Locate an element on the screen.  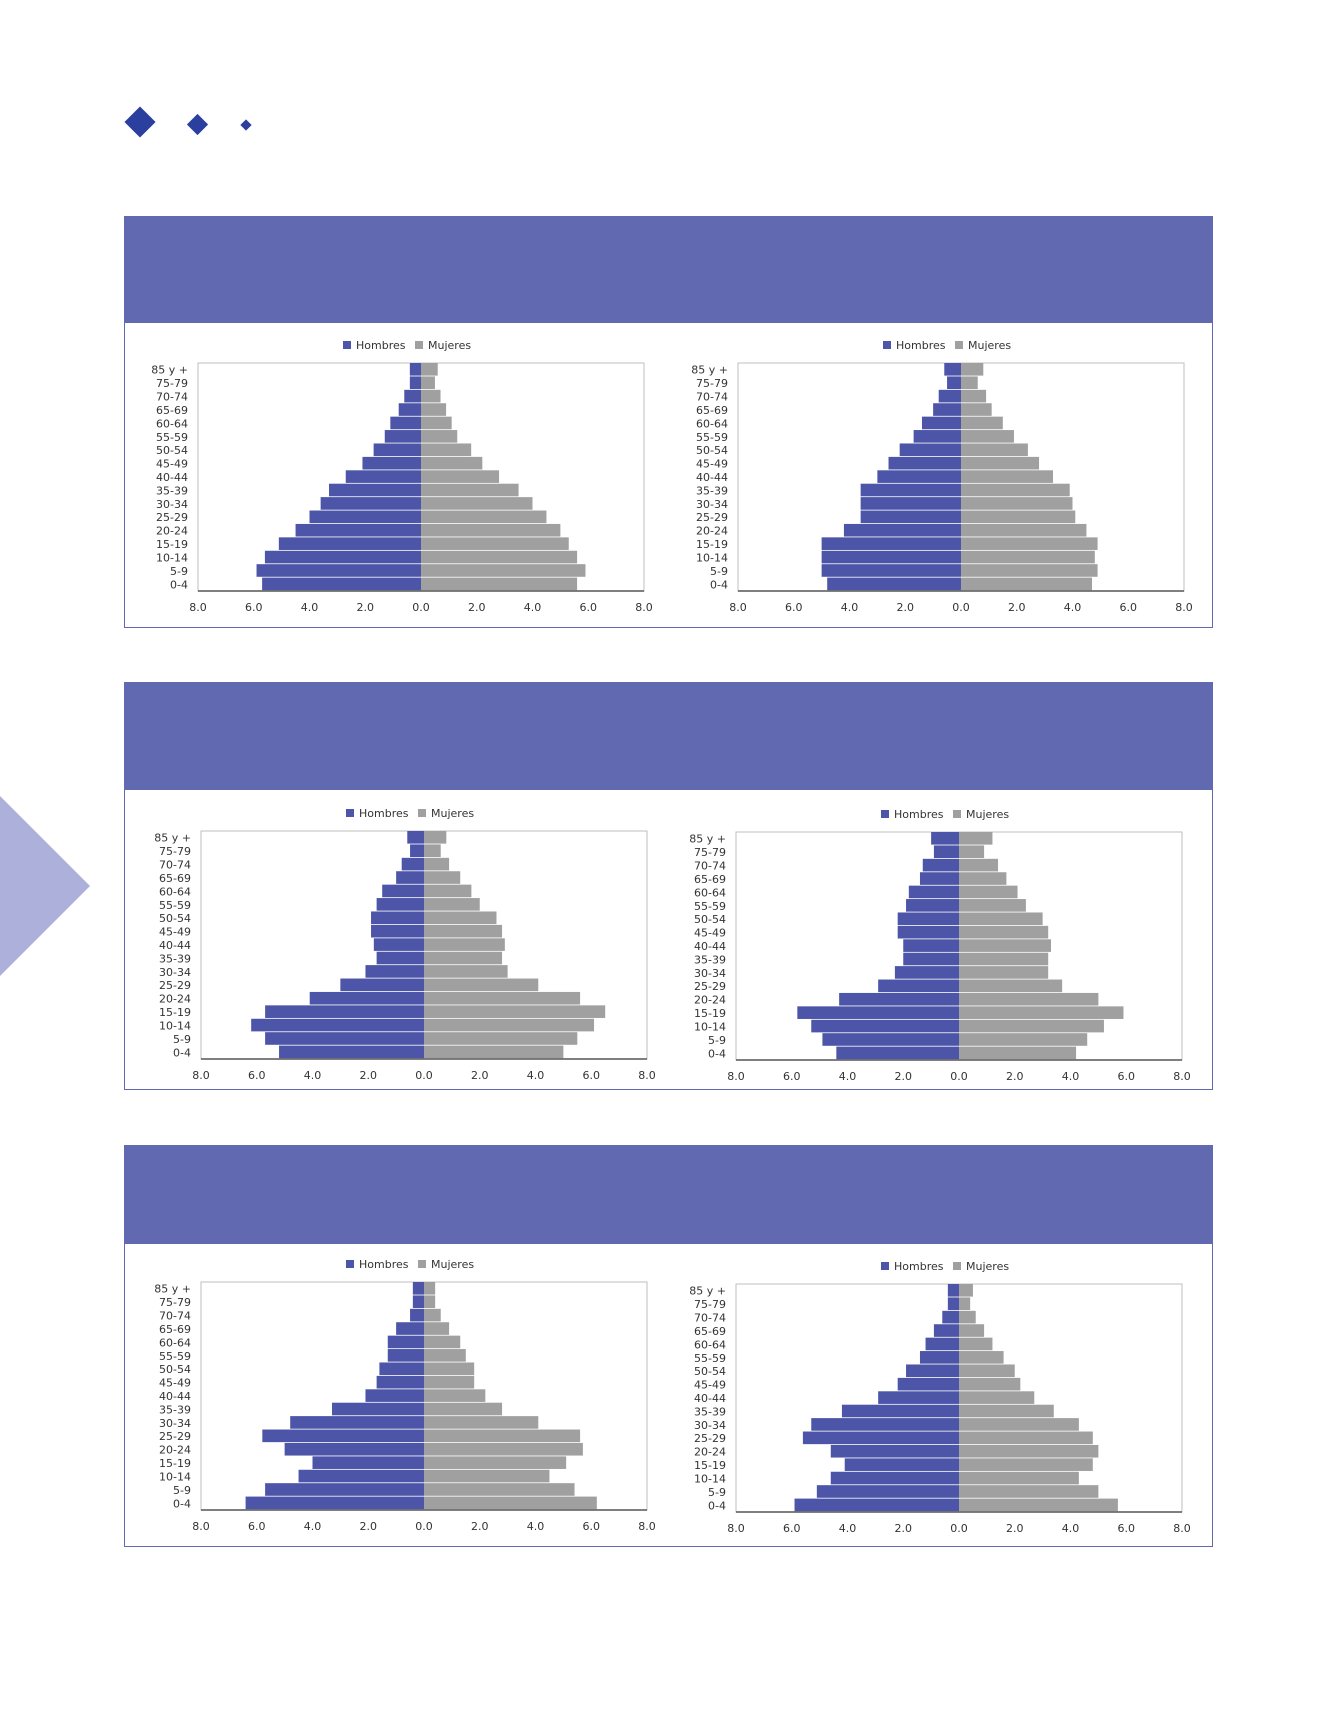
y-tick-label: 25-29 is located at coordinates (175, 985).